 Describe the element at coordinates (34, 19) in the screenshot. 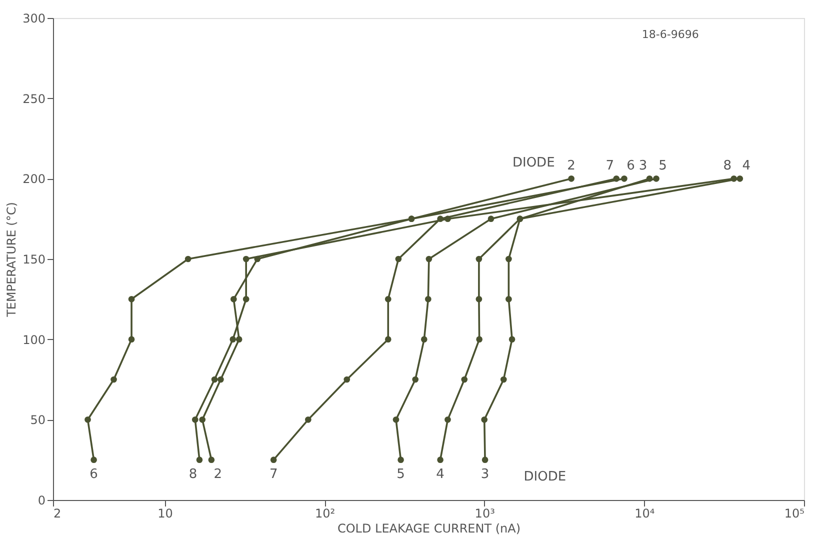

I see `y-tick-label: 300` at that location.